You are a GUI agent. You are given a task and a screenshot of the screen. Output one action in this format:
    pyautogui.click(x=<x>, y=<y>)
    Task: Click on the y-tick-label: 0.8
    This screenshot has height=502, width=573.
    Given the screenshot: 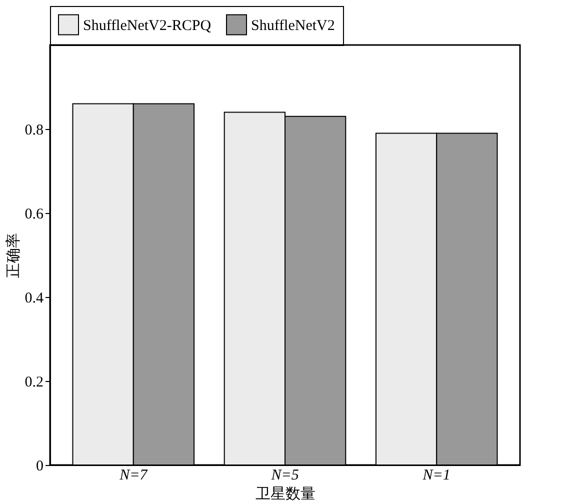 What is the action you would take?
    pyautogui.click(x=34, y=130)
    